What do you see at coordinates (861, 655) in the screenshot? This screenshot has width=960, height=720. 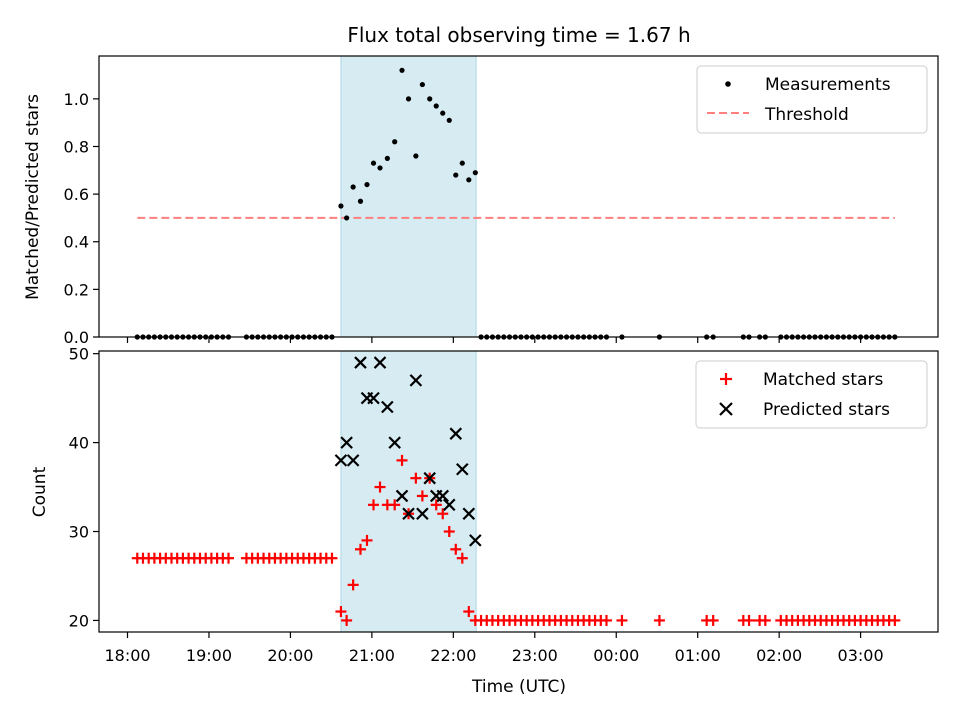 I see `x-tick-label: 03:00` at bounding box center [861, 655].